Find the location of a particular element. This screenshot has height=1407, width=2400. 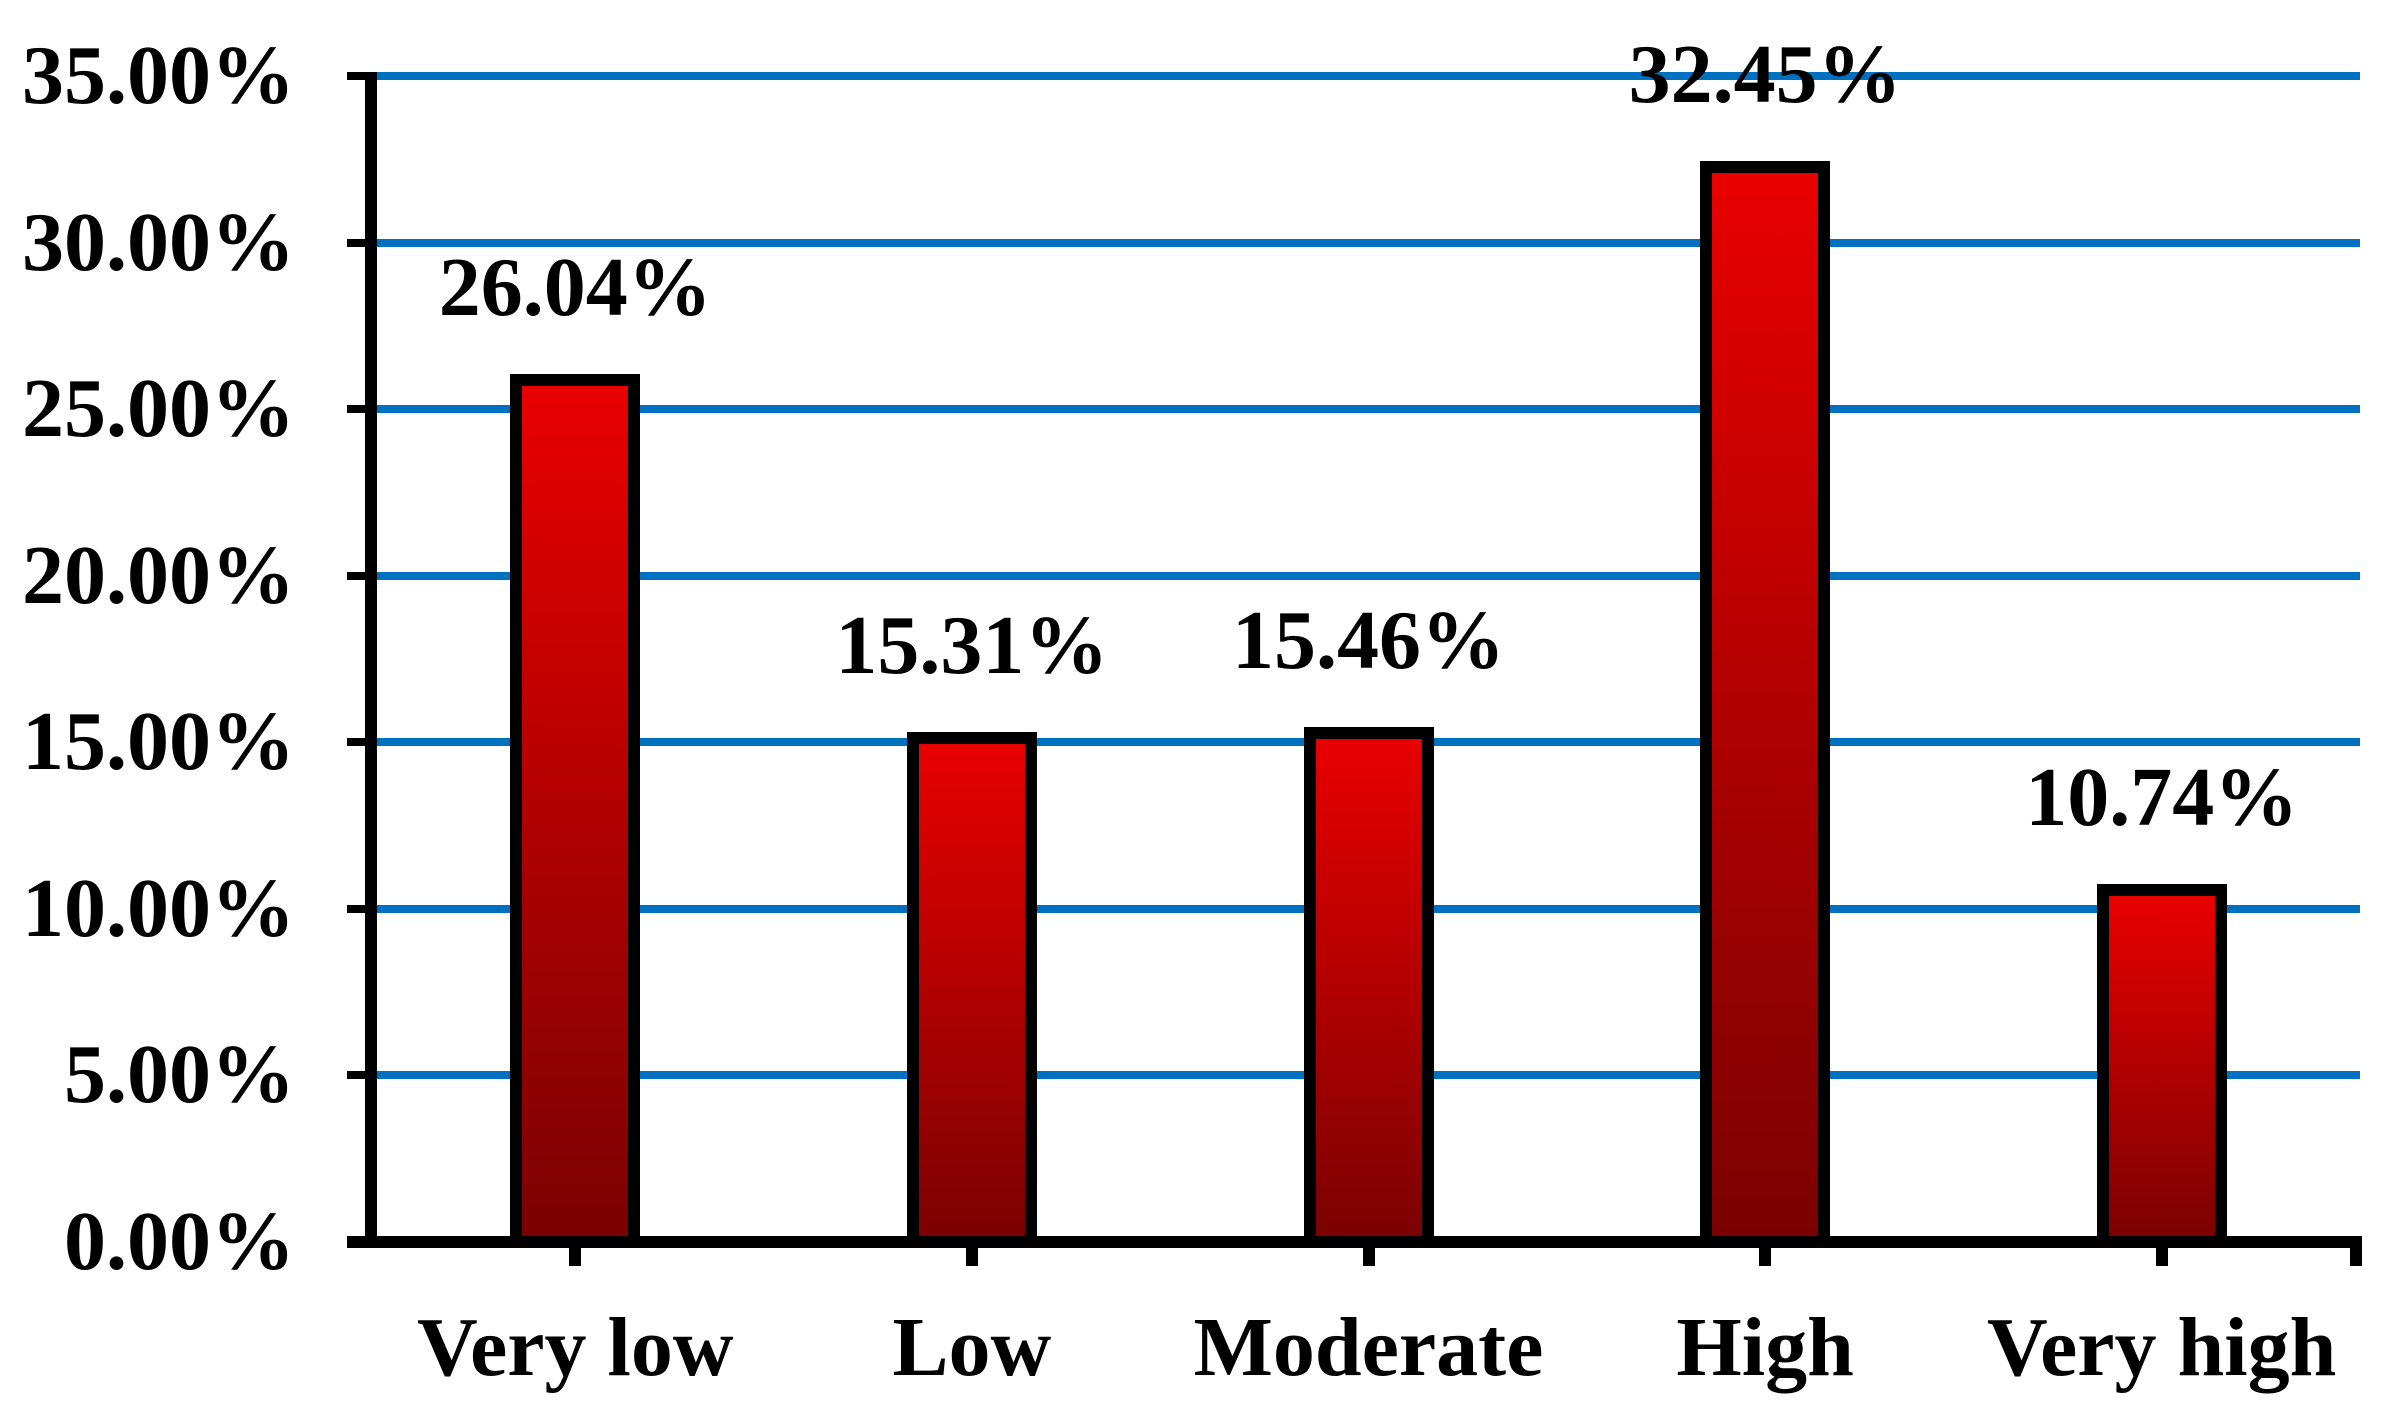

x-axis-category-label: Very high is located at coordinates (2162, 1347).